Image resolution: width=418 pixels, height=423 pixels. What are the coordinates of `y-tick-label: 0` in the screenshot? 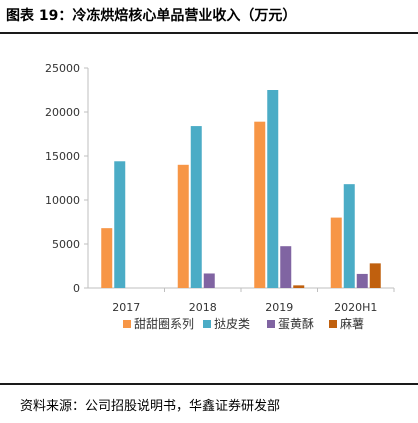 It's located at (76, 288).